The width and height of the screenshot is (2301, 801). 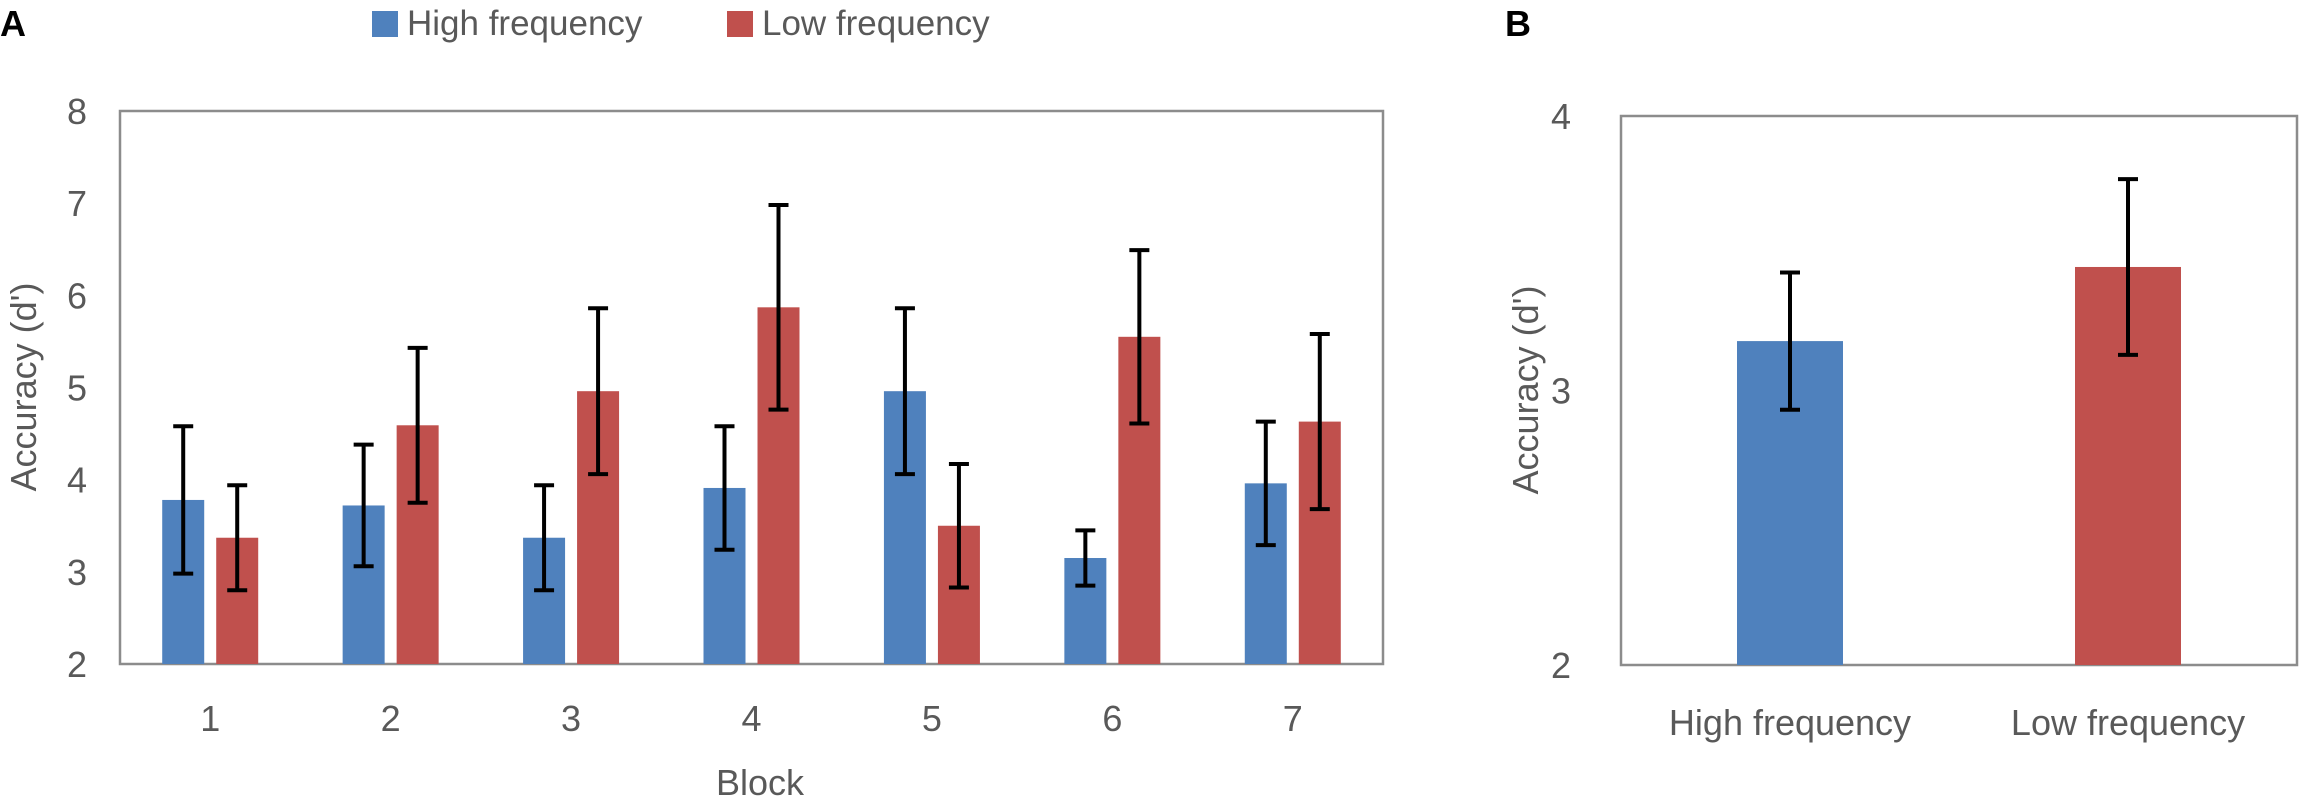 I want to click on chart-b-error-bar-low, so click(x=2128, y=267).